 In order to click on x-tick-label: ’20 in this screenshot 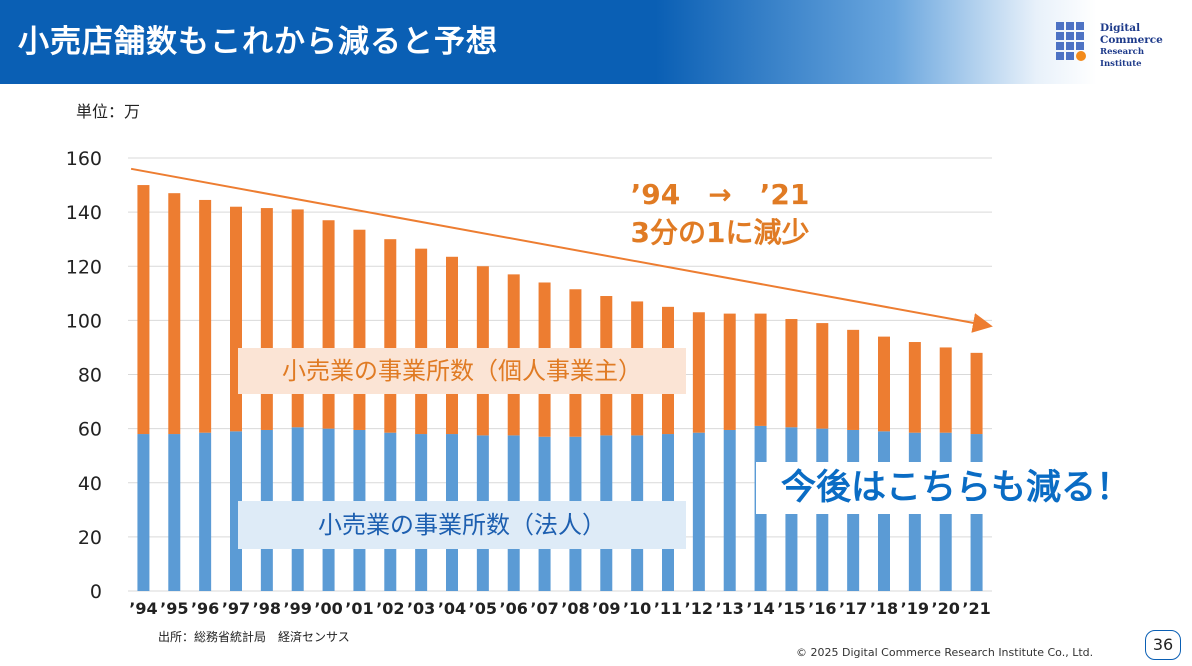, I will do `click(946, 608)`.